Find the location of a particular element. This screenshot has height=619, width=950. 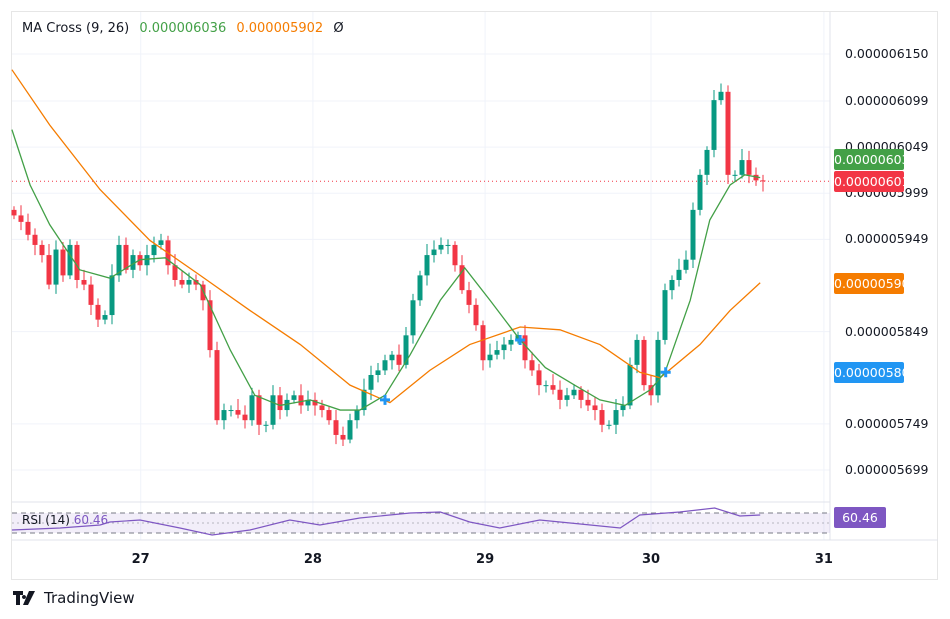

price-tag: 0.000006012 is located at coordinates (876, 182).